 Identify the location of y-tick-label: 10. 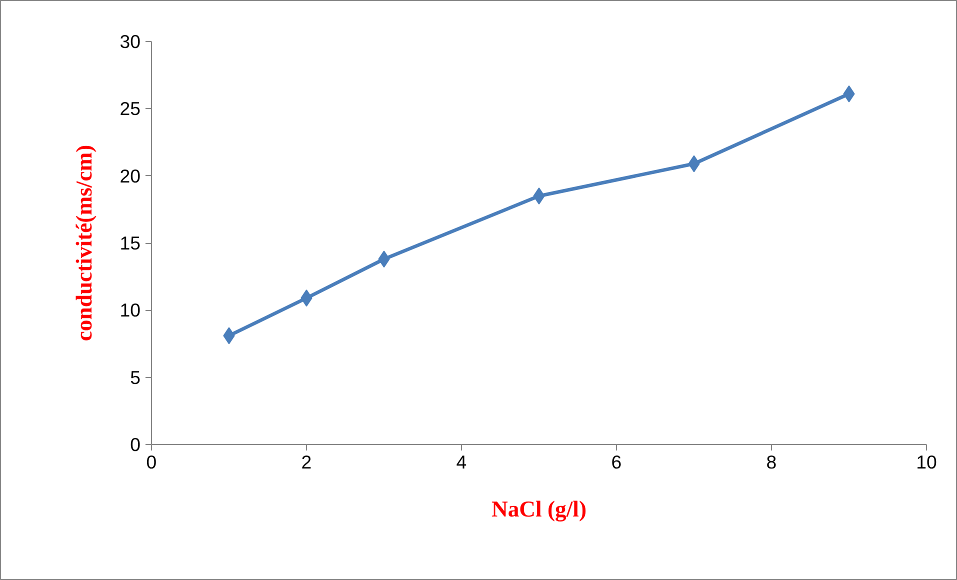
(130, 310).